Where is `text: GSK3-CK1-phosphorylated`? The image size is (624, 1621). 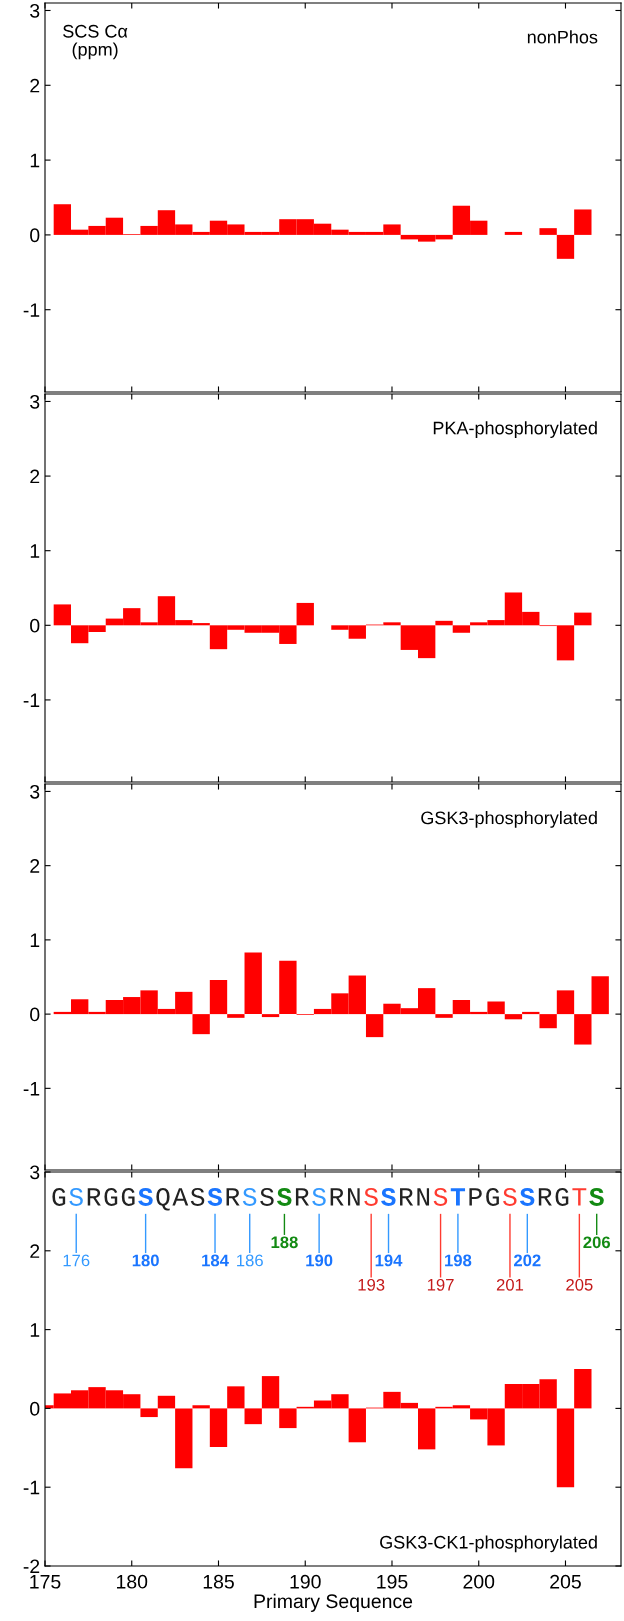
text: GSK3-CK1-phosphorylated is located at coordinates (488, 1544).